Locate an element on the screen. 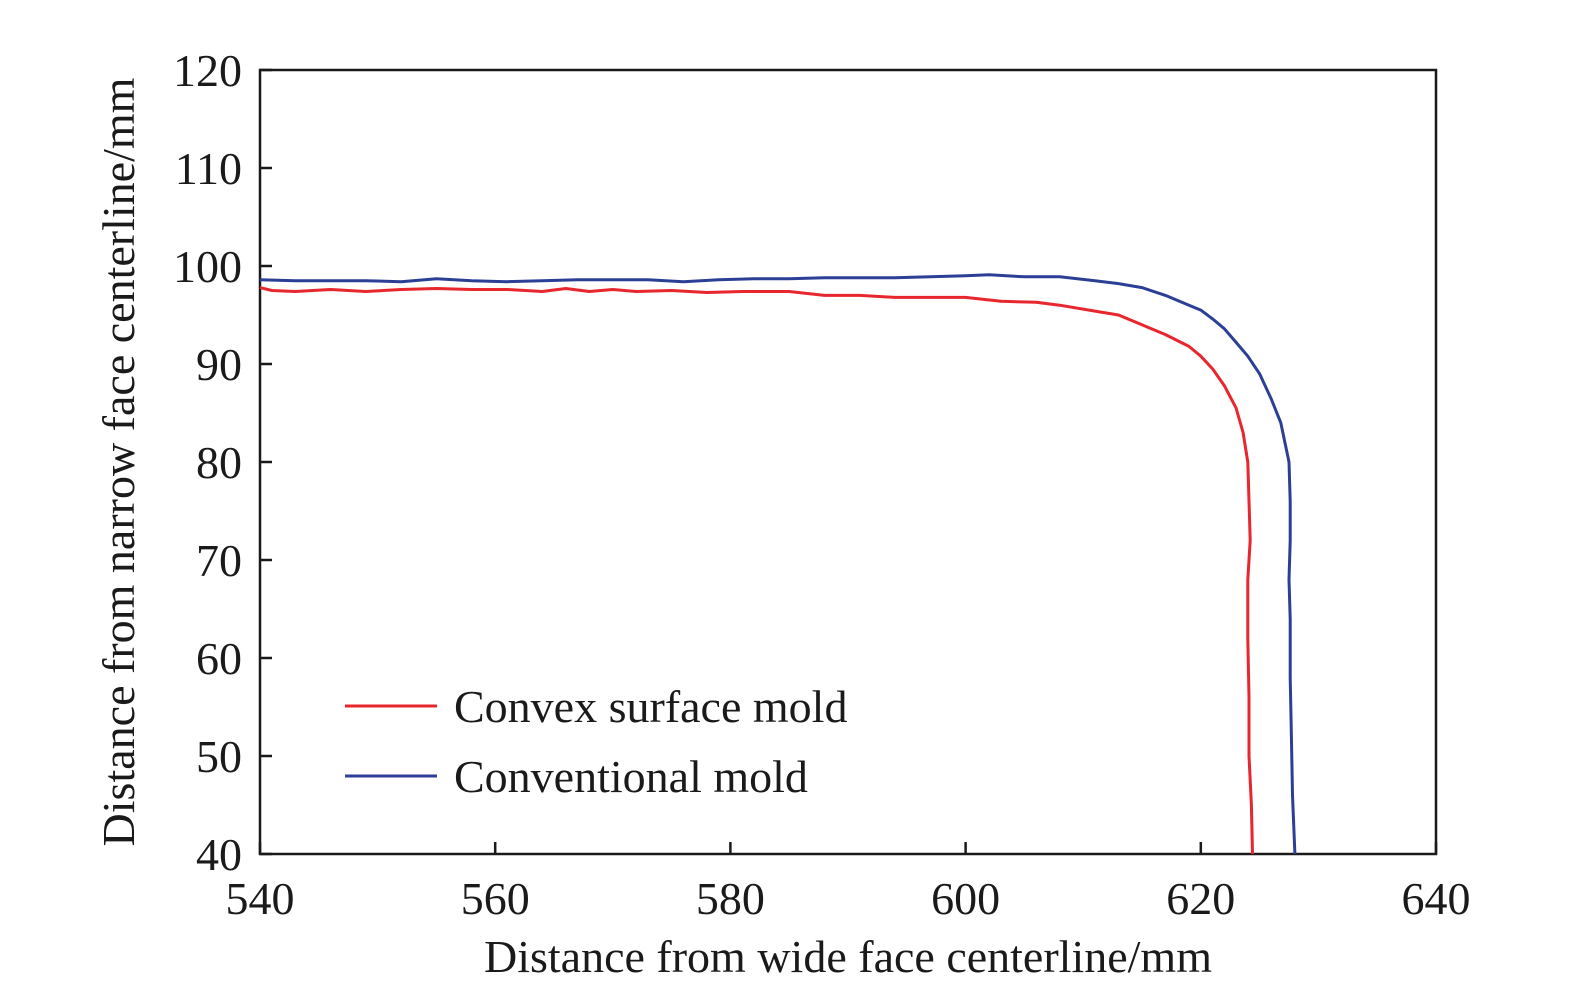 The height and width of the screenshot is (993, 1575). x-tick-label: 540 is located at coordinates (260, 898).